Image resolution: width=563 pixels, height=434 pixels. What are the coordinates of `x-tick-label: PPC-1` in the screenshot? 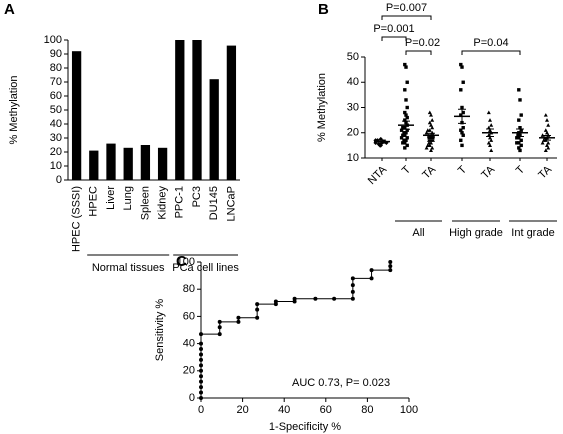 It's located at (180, 202).